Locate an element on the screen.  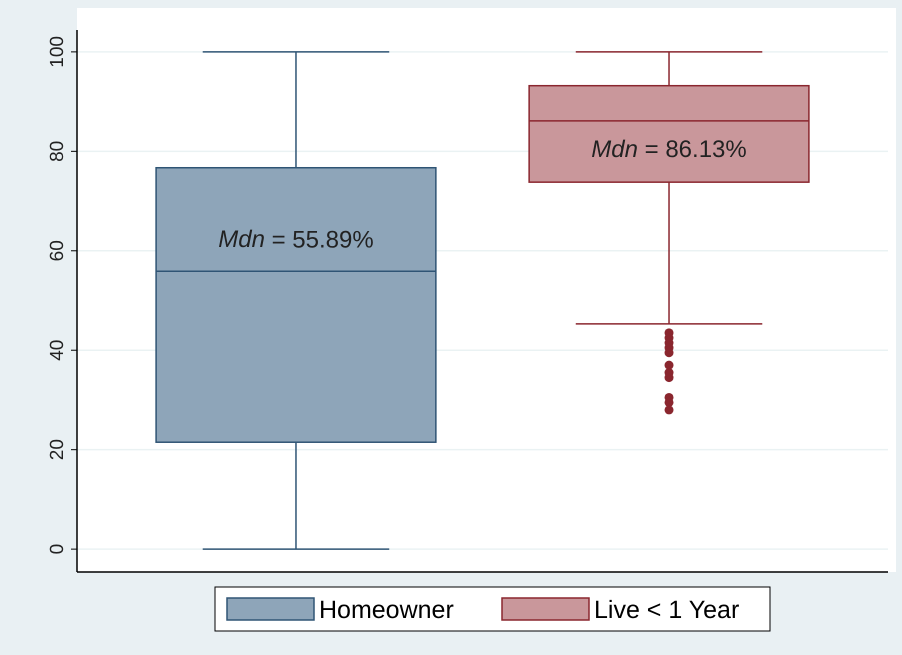
legend-label: Live < 1 Year is located at coordinates (667, 610).